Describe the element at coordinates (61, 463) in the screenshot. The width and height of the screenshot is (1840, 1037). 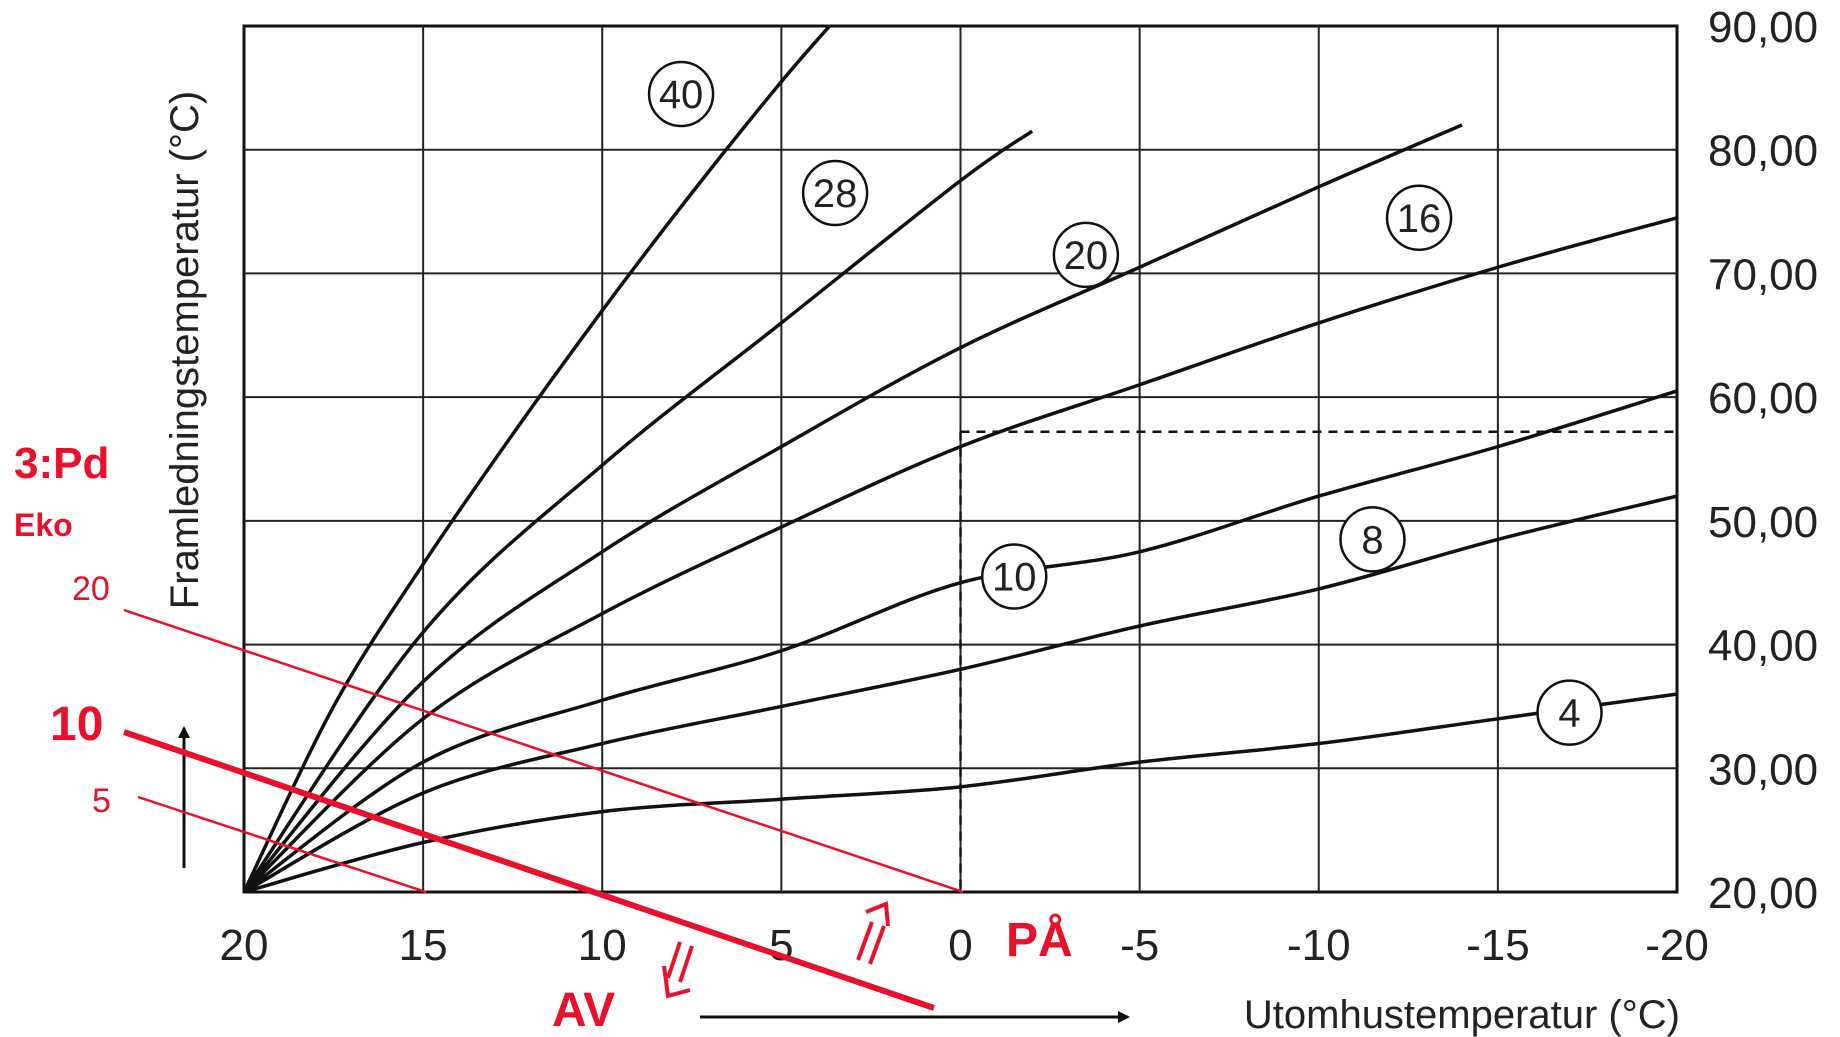
I see `heading-annotation: 3:Pd` at that location.